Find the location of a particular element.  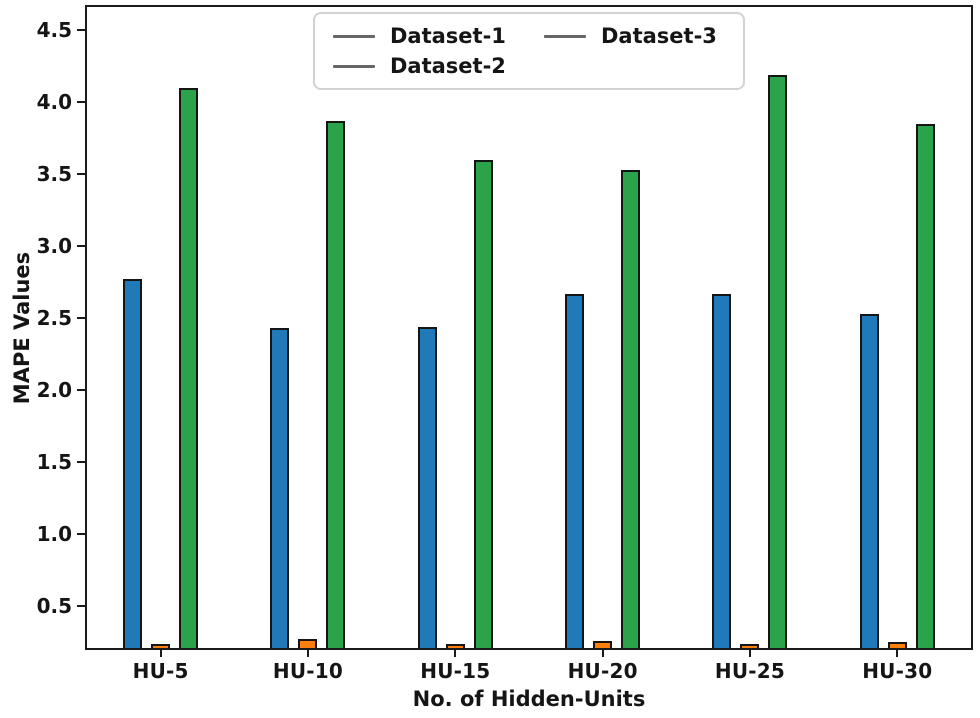

x-tick-label-hu-15: HU-15 is located at coordinates (455, 671).